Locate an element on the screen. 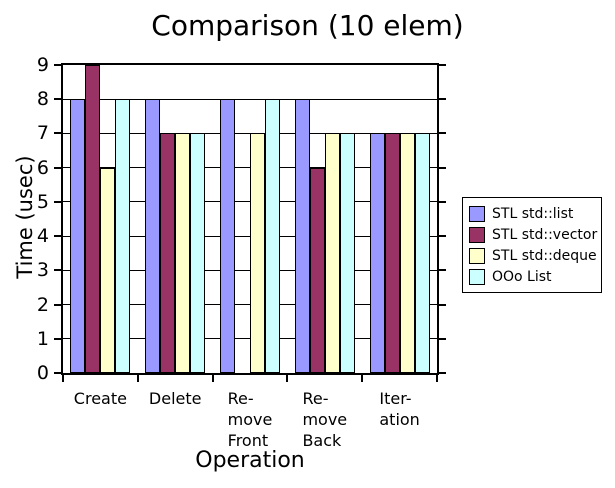 Image resolution: width=615 pixels, height=488 pixels. legend-label: OOo List is located at coordinates (522, 276).